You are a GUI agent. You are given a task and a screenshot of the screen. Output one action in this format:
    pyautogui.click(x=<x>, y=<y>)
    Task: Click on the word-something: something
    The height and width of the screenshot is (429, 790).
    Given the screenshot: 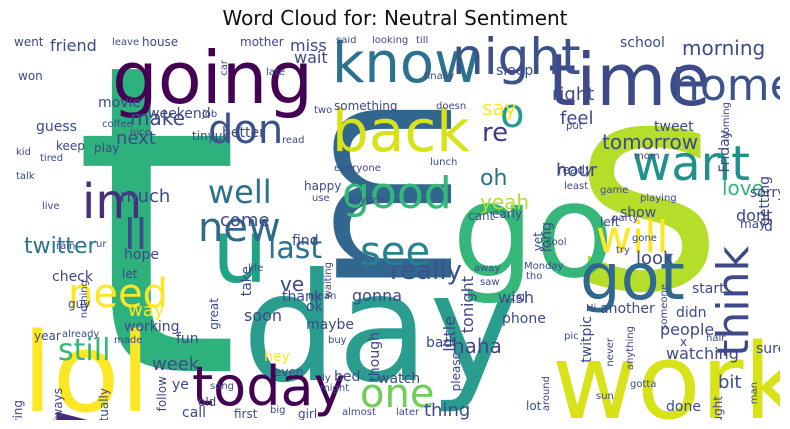 What is the action you would take?
    pyautogui.click(x=366, y=106)
    